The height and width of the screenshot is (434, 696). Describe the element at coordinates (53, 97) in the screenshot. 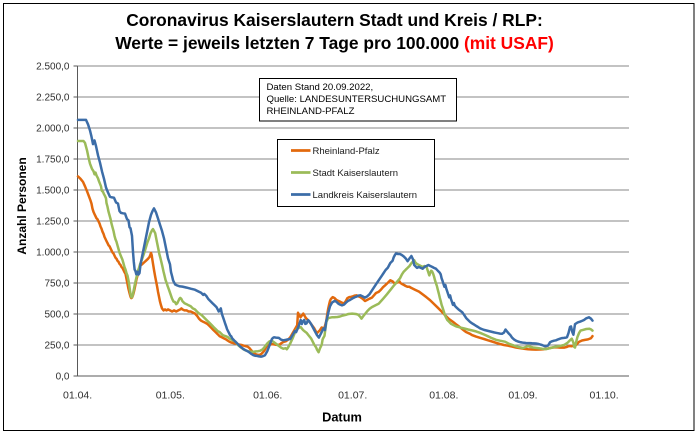

I see `svg-text: 2.250,0` at that location.